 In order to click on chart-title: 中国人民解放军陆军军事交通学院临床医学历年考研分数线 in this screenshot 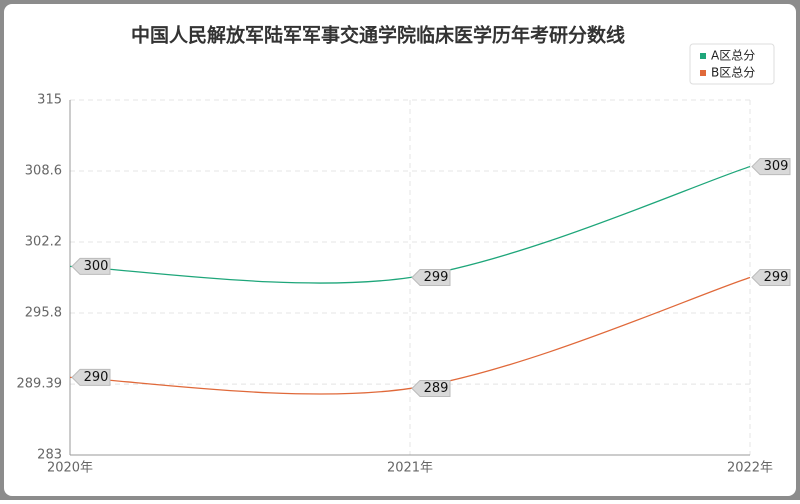, I will do `click(378, 35)`.